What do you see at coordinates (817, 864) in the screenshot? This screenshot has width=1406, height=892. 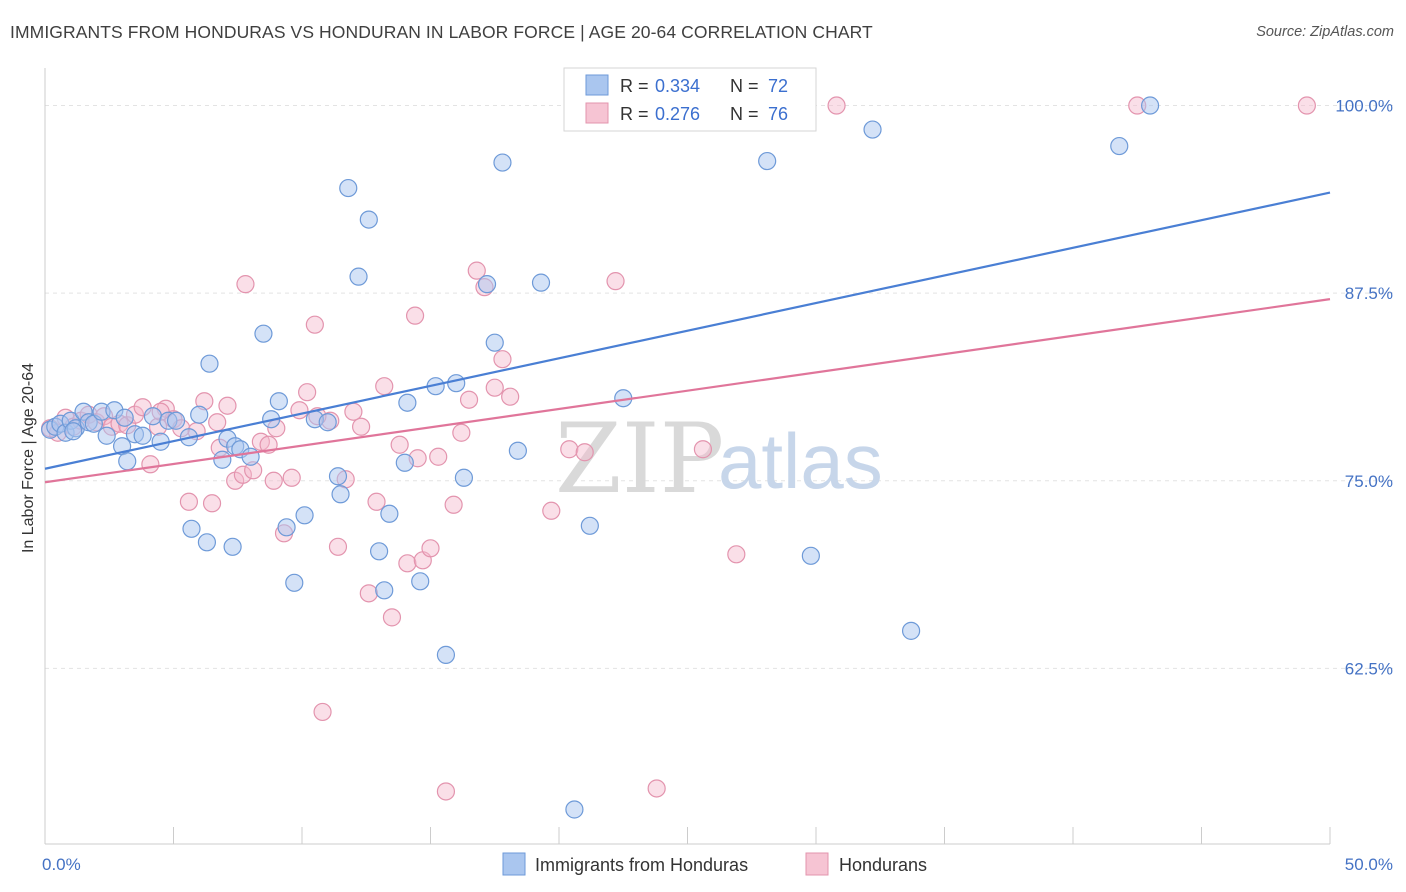 I see `bottom-legend-swatch-pink` at bounding box center [817, 864].